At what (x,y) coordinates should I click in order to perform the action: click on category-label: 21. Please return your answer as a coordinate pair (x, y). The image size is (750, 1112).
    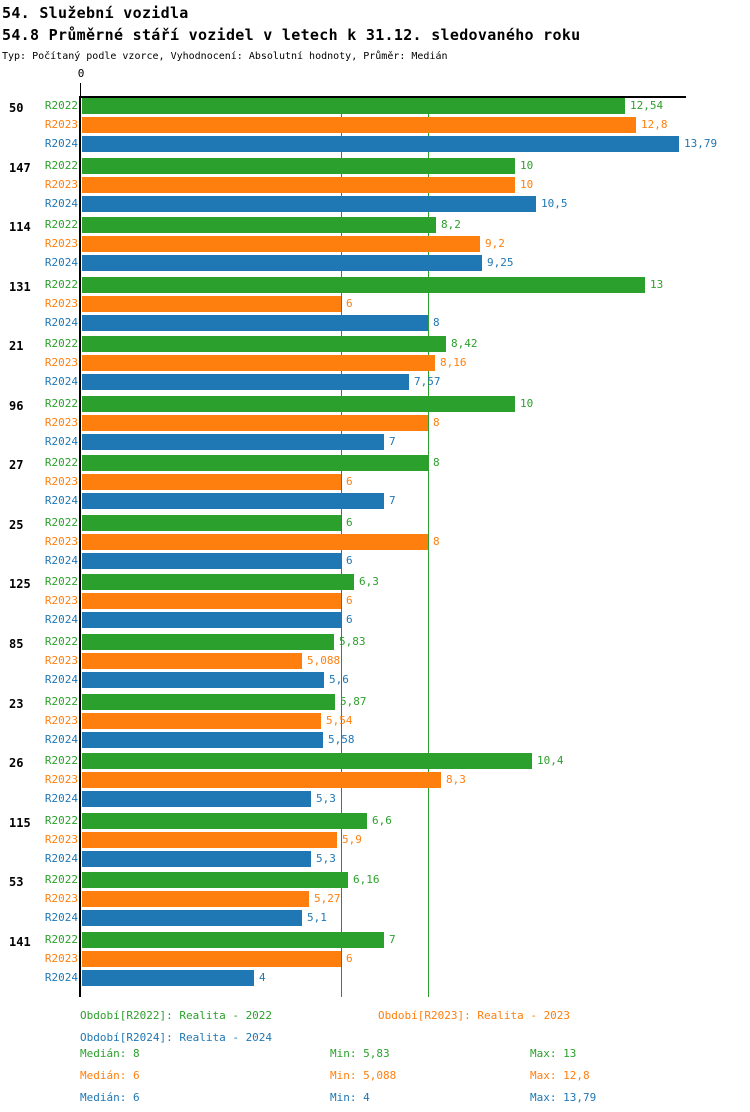
    Looking at the image, I should click on (16, 346).